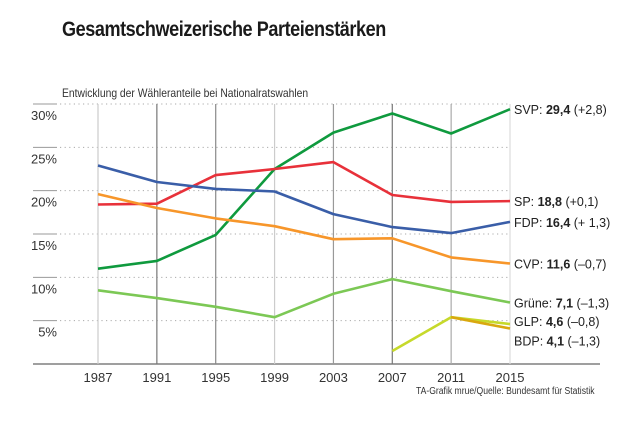  What do you see at coordinates (44, 158) in the screenshot?
I see `y-tick-label: 25%` at bounding box center [44, 158].